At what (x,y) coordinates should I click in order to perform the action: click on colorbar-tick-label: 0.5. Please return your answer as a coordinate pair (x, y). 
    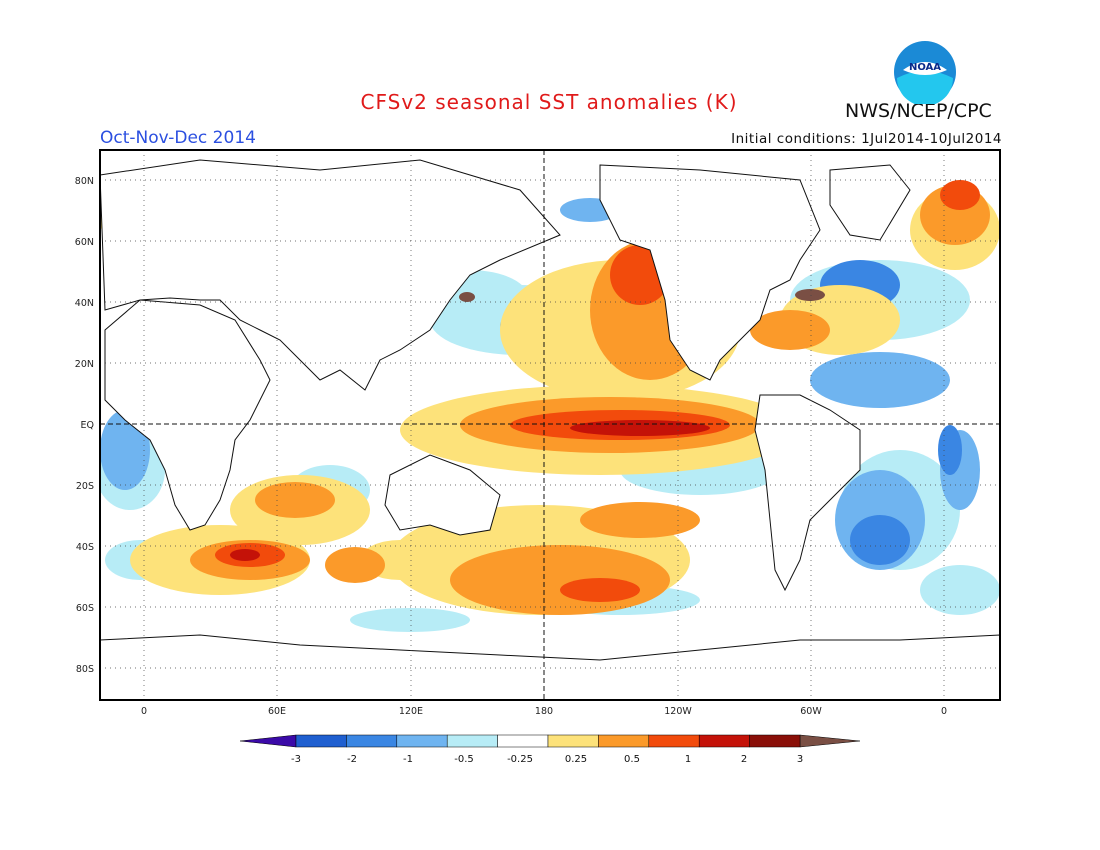
    Looking at the image, I should click on (632, 759).